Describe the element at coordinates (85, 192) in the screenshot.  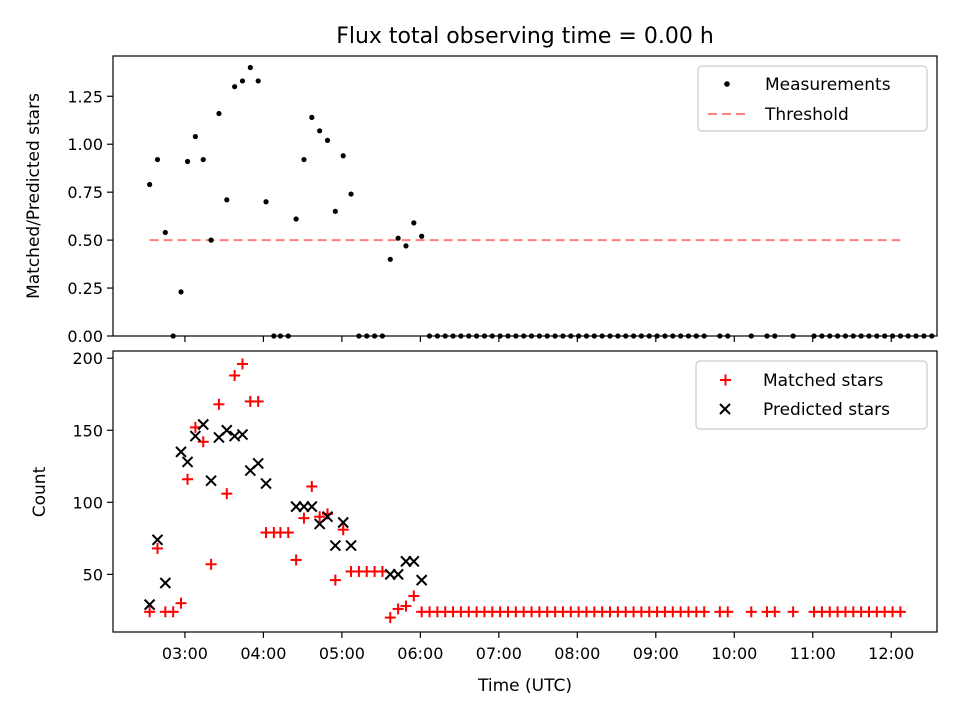
I see `y-tick-label: 0.75` at that location.